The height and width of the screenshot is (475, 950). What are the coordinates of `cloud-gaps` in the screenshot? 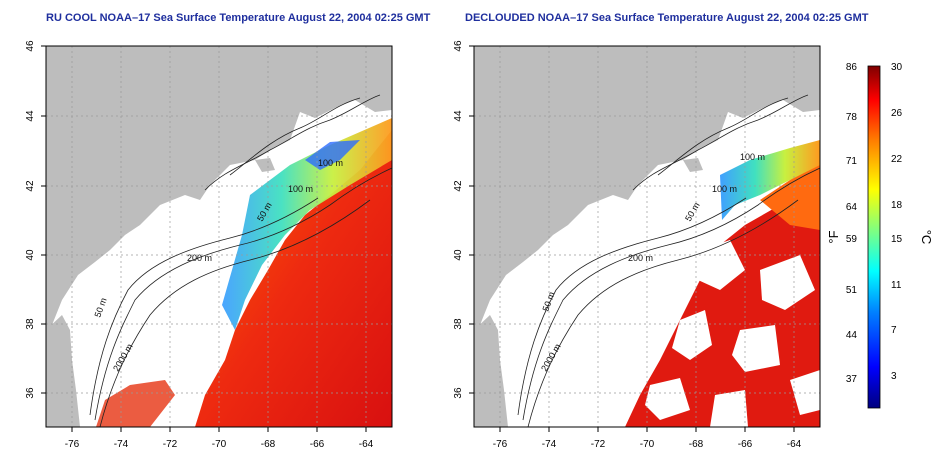 It's located at (732, 333).